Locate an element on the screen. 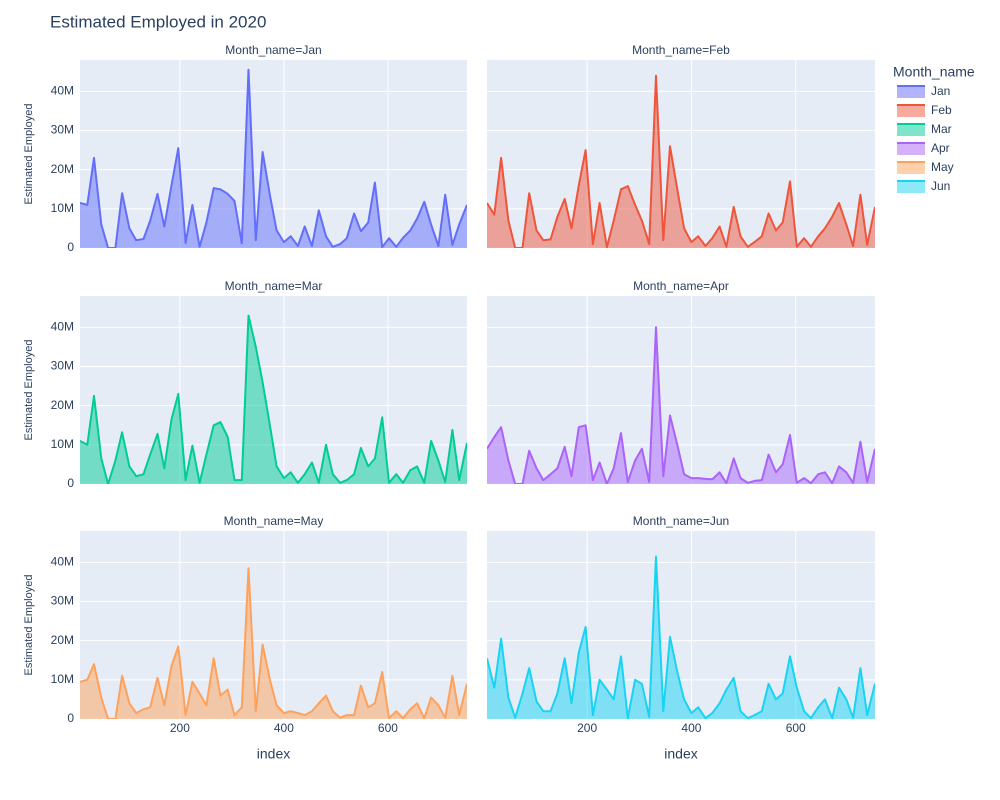  facet: Month_name=Jun 200 400 600 index is located at coordinates (681, 638).